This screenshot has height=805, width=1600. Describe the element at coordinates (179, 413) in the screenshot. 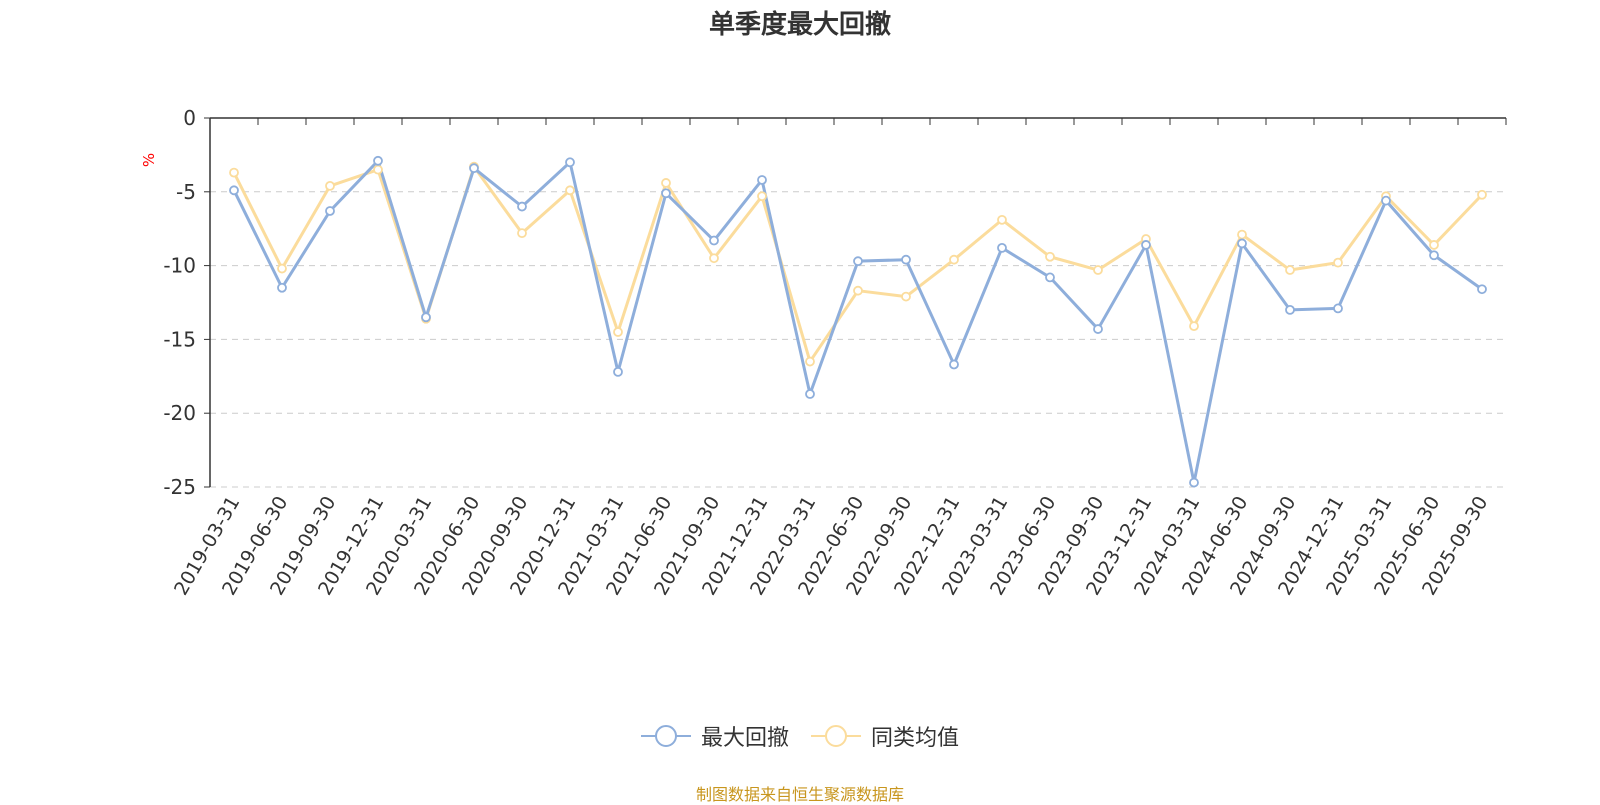

I see `y-tick-label: -20` at that location.